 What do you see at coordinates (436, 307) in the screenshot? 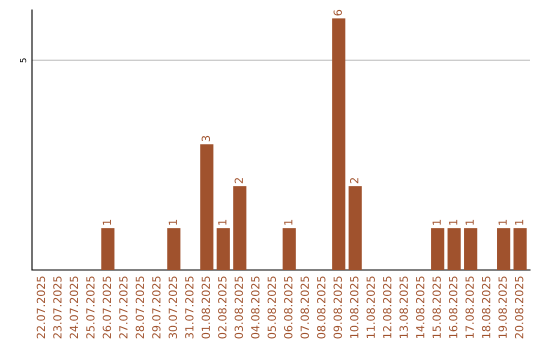
I see `x-tick-label: 15.08.2025` at bounding box center [436, 307].